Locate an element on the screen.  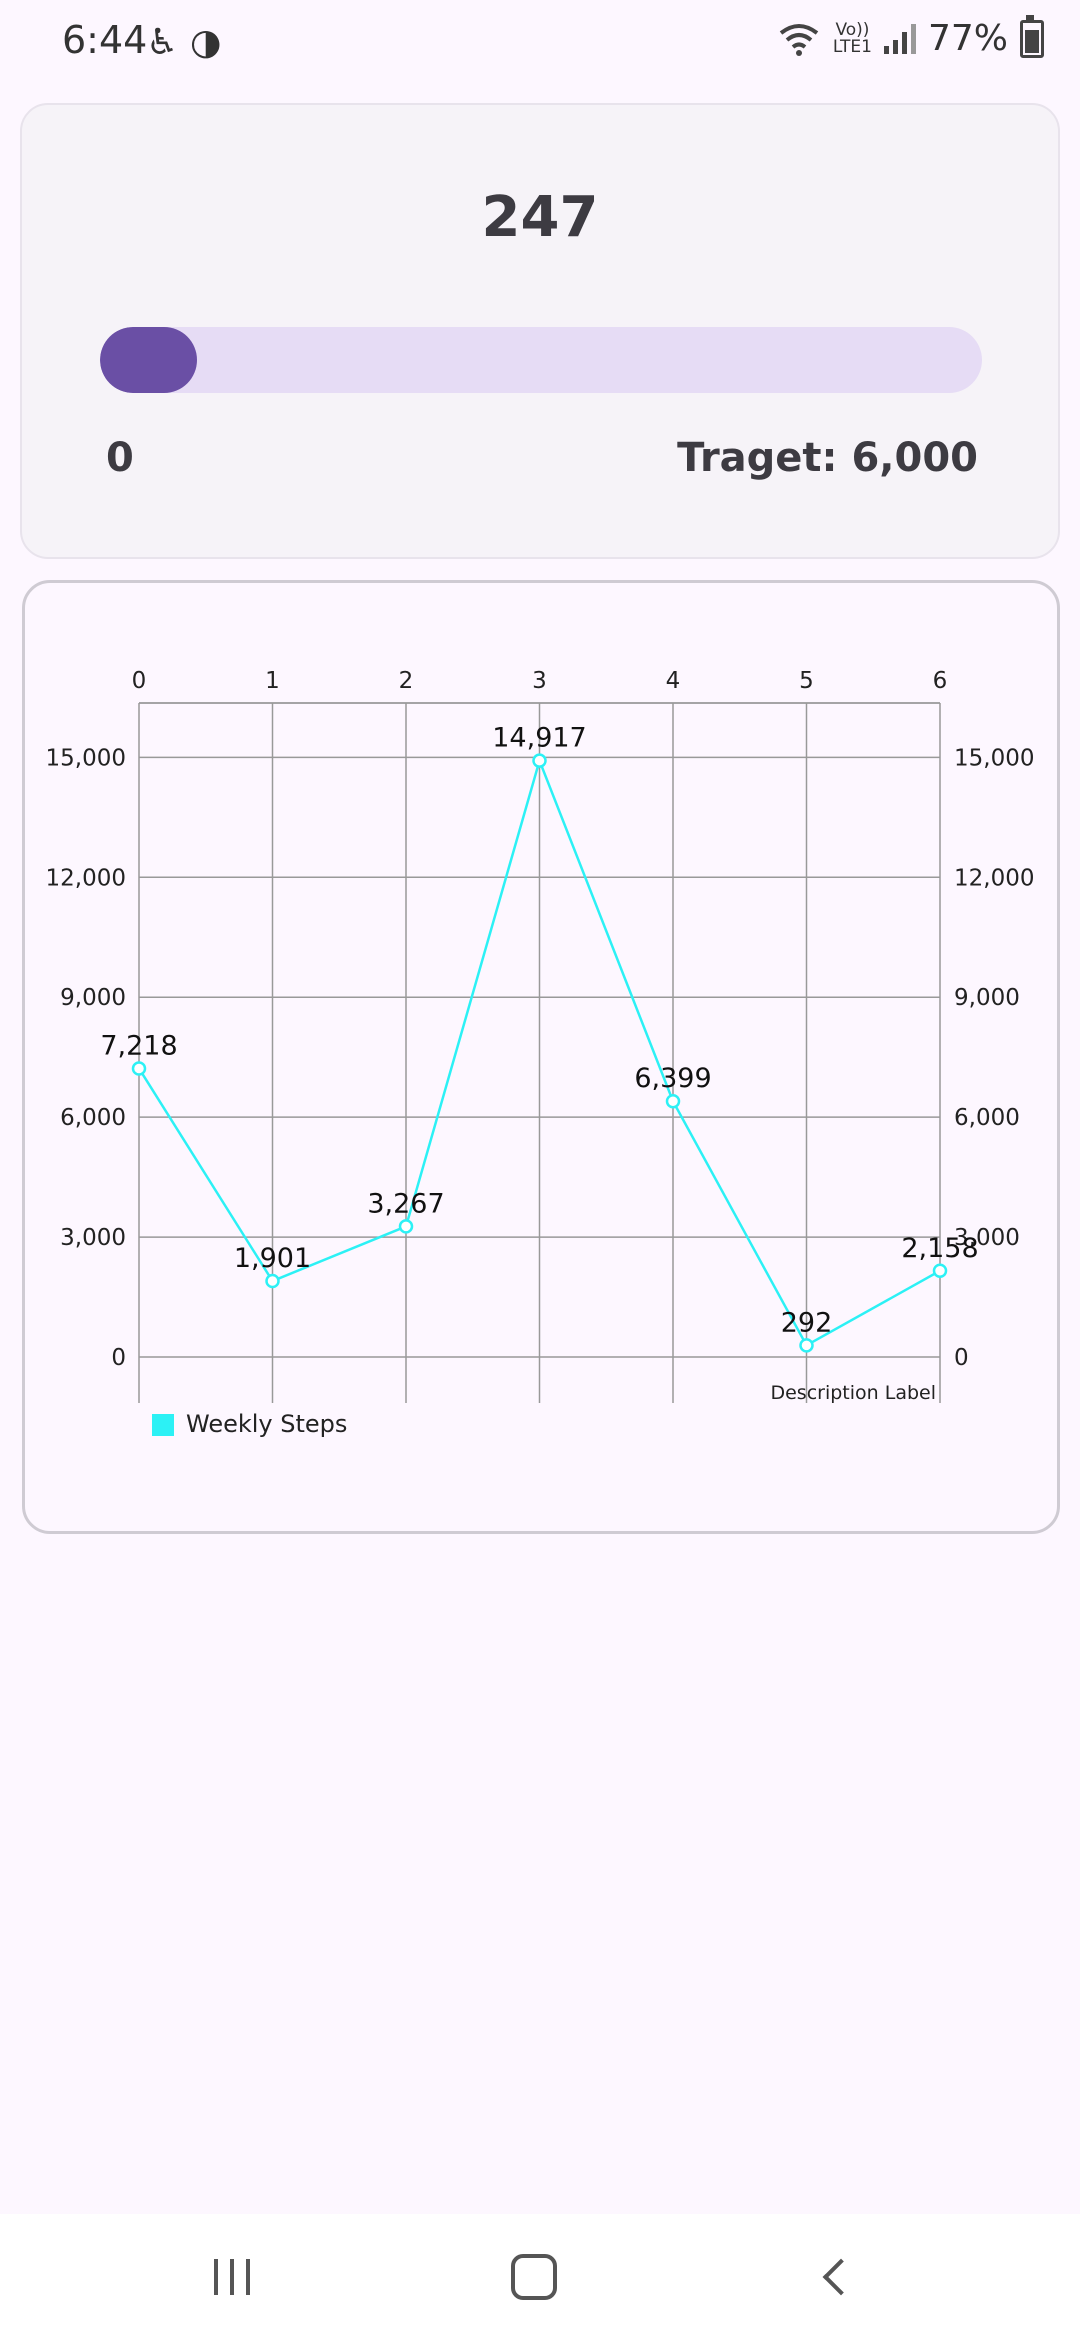
steps-progress-fill is located at coordinates (149, 360).